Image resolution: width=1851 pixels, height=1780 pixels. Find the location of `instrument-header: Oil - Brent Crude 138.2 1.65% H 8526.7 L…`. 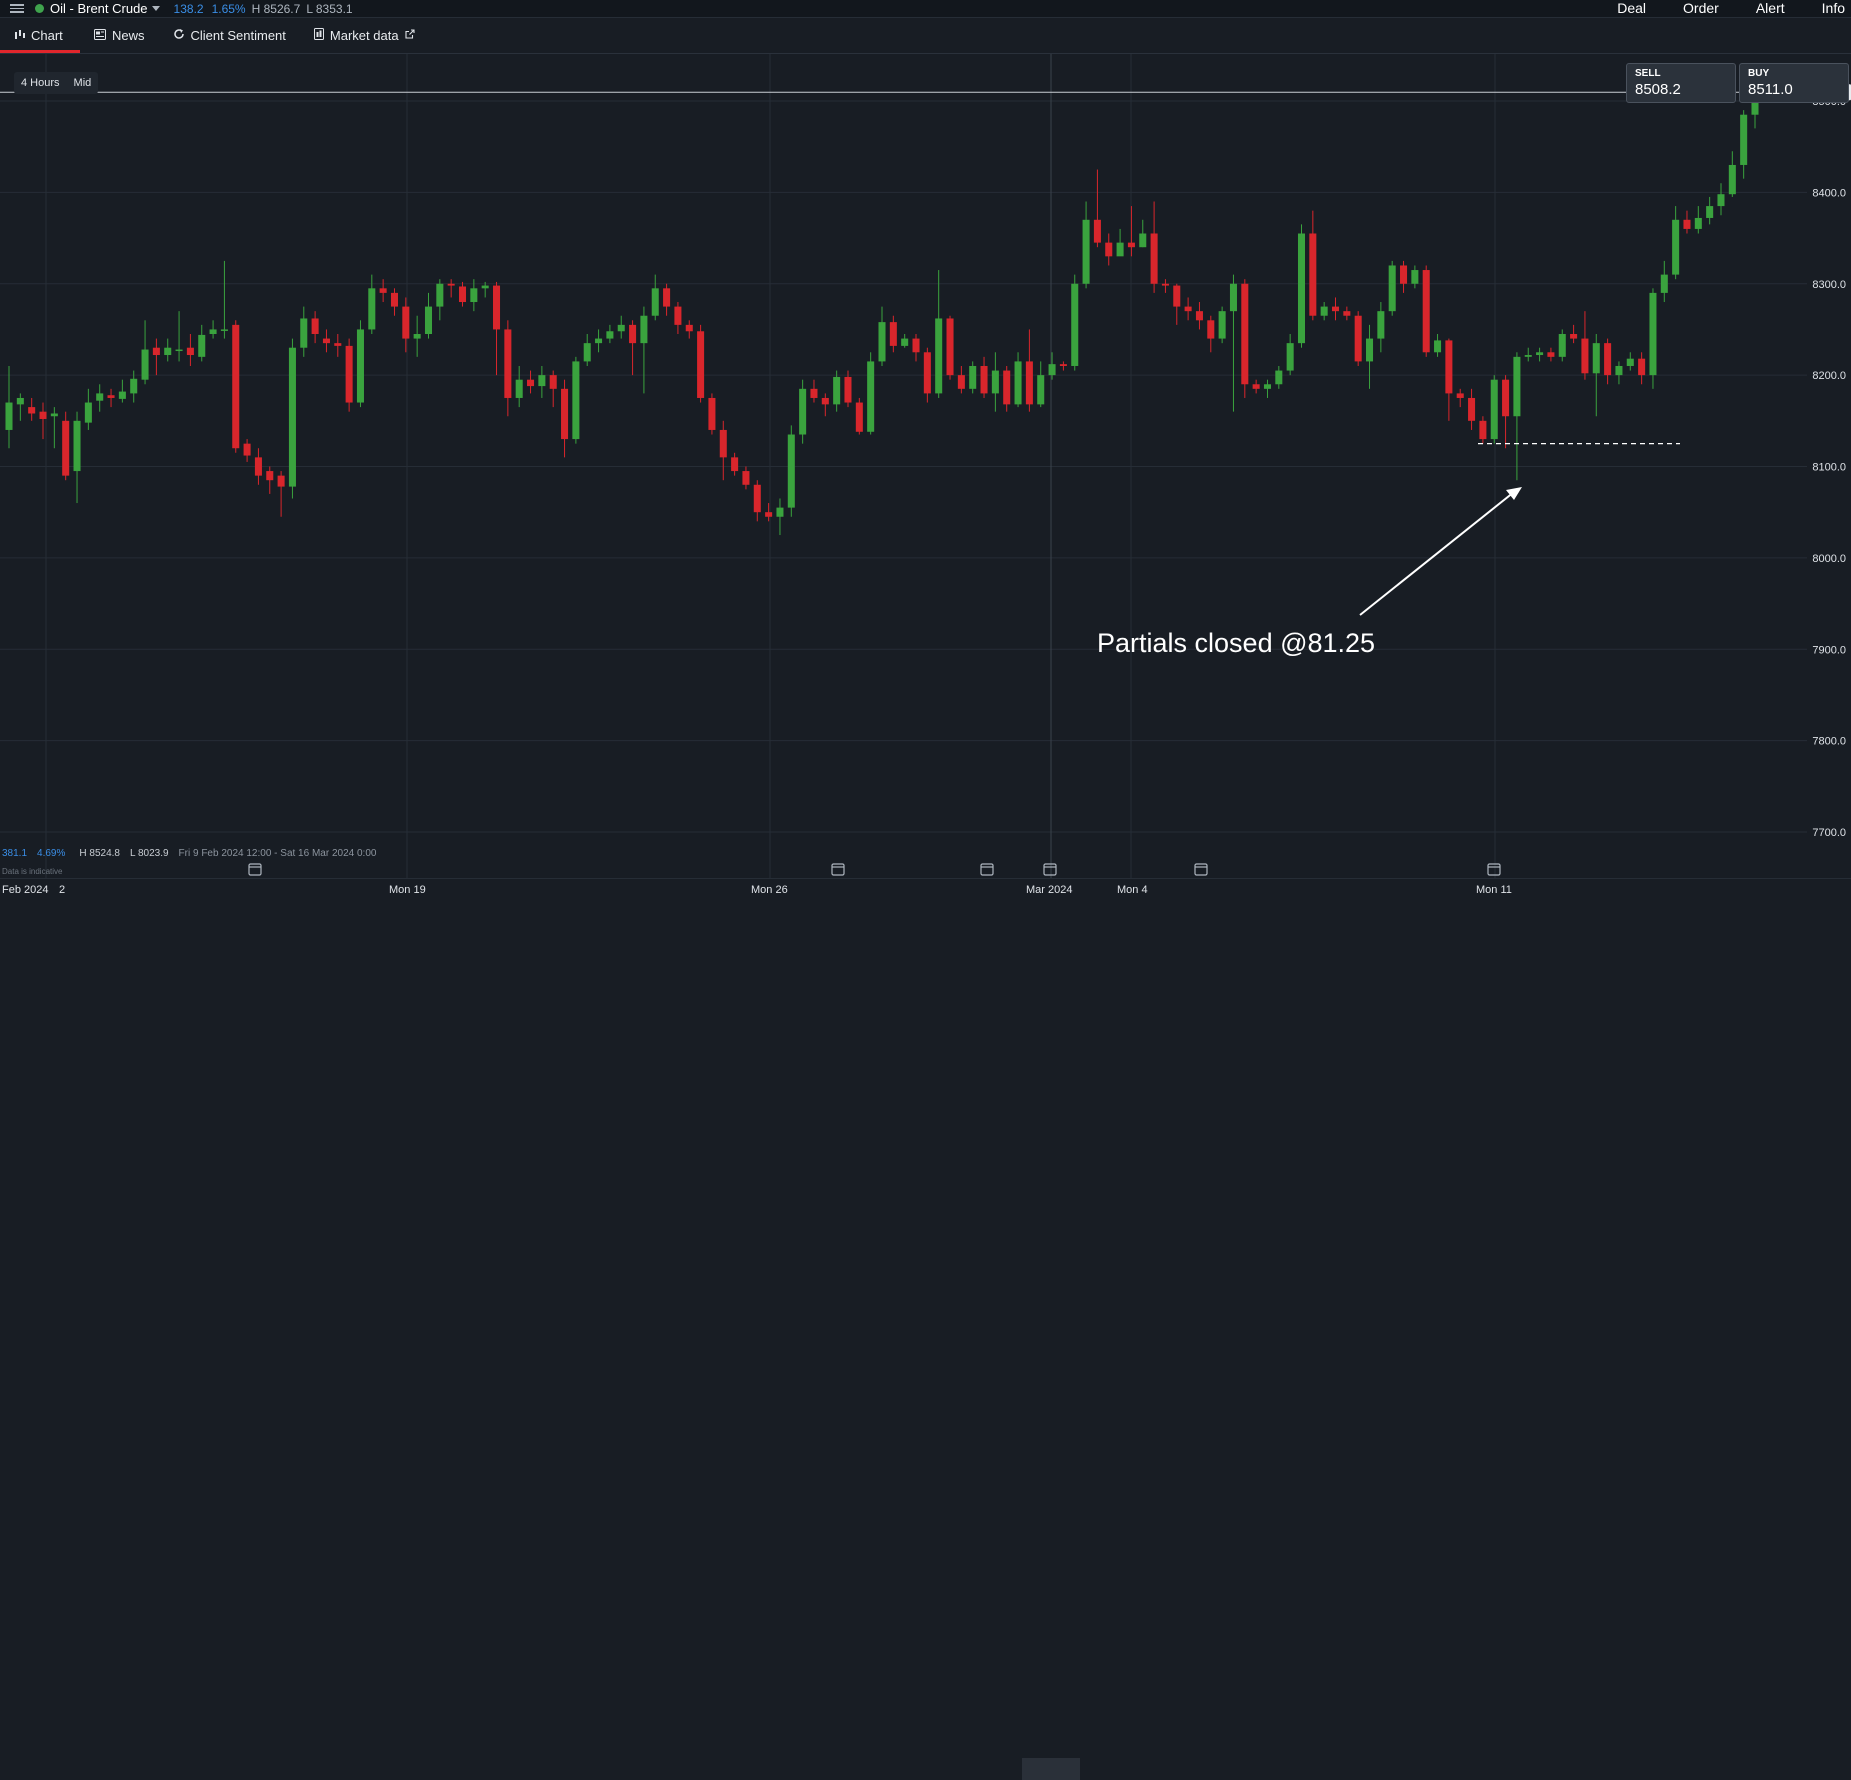

instrument-header: Oil - Brent Crude 138.2 1.65% H 8526.7 L… is located at coordinates (925, 9).